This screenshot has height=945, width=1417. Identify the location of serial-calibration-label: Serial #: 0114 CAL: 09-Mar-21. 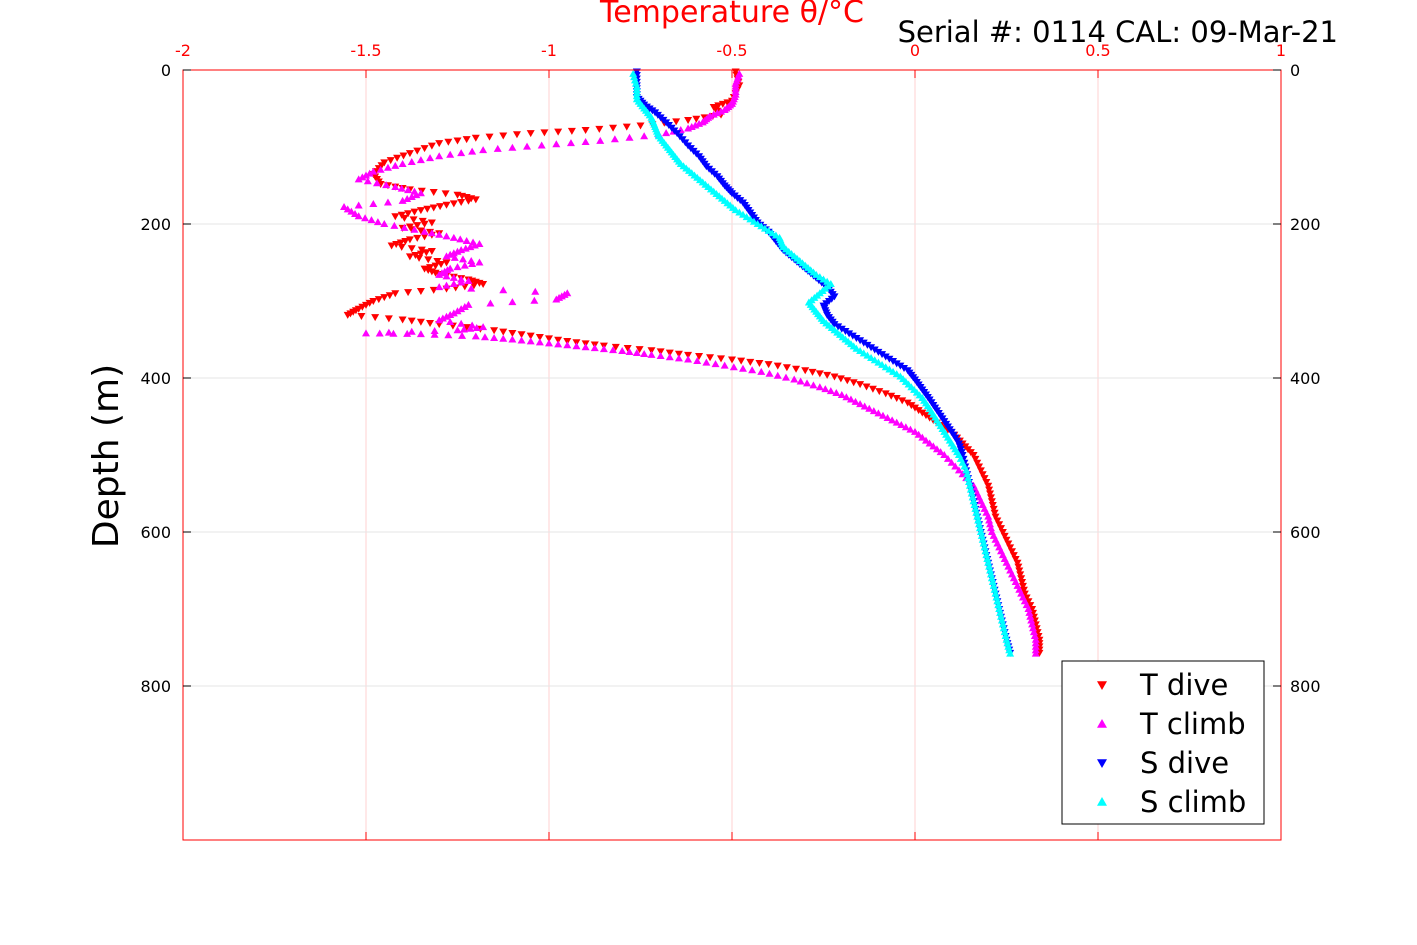
(1118, 32).